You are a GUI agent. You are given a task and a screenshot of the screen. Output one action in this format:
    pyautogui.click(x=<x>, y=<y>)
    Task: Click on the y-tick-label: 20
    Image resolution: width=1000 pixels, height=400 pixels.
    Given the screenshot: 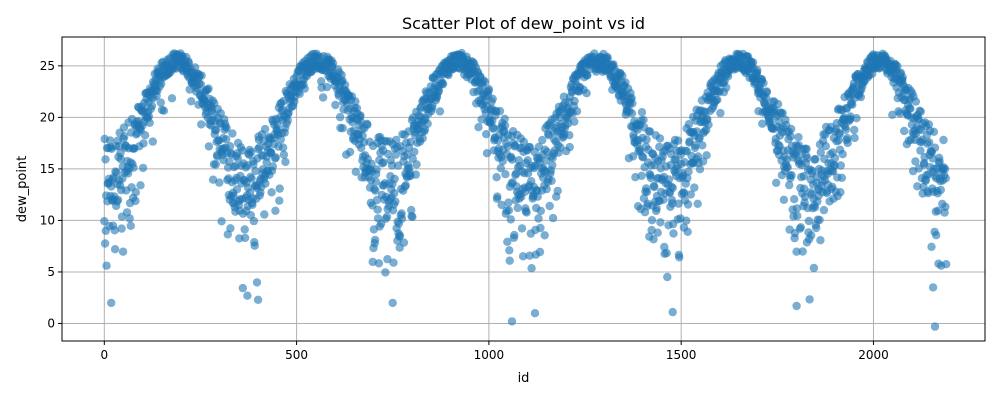 What is the action you would take?
    pyautogui.click(x=47, y=117)
    